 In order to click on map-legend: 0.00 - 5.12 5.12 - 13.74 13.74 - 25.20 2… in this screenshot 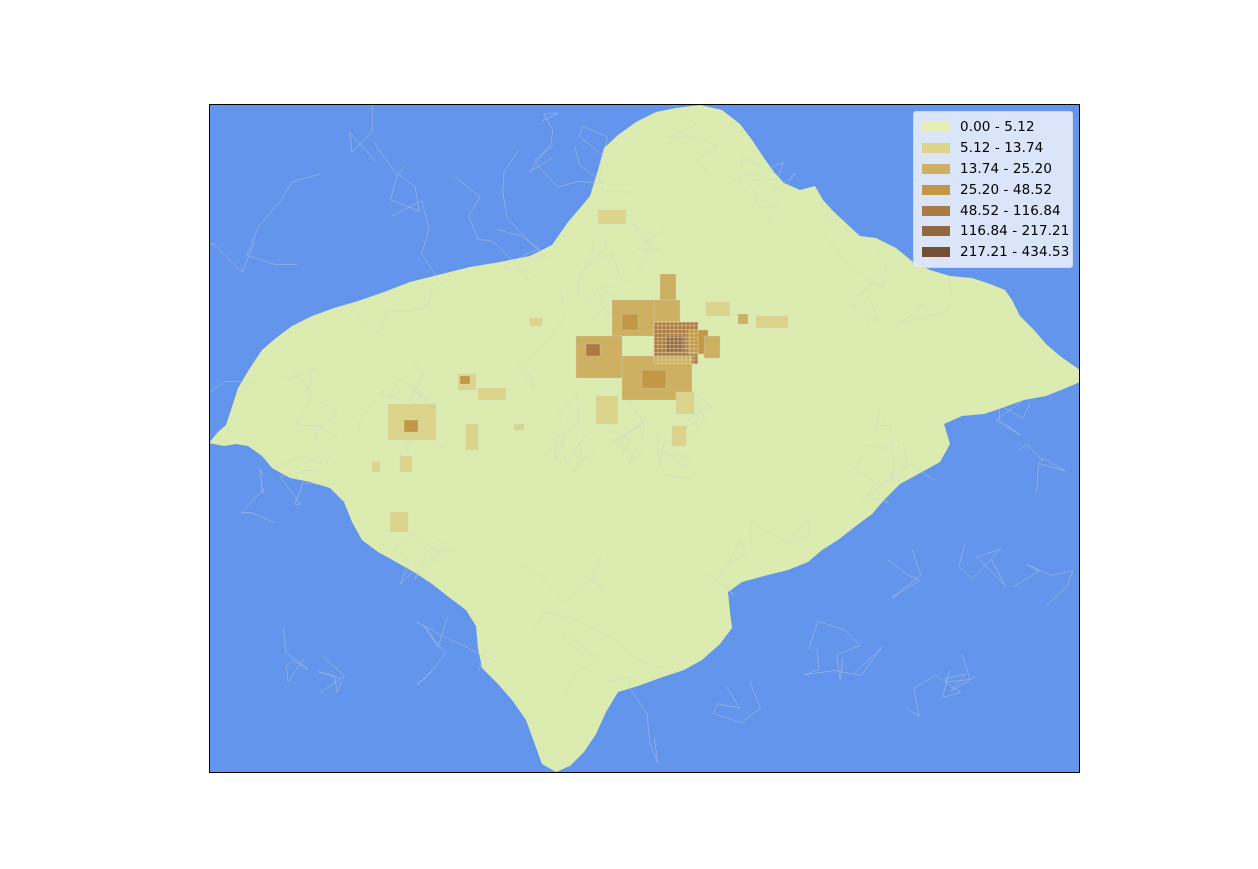, I will do `click(993, 189)`.